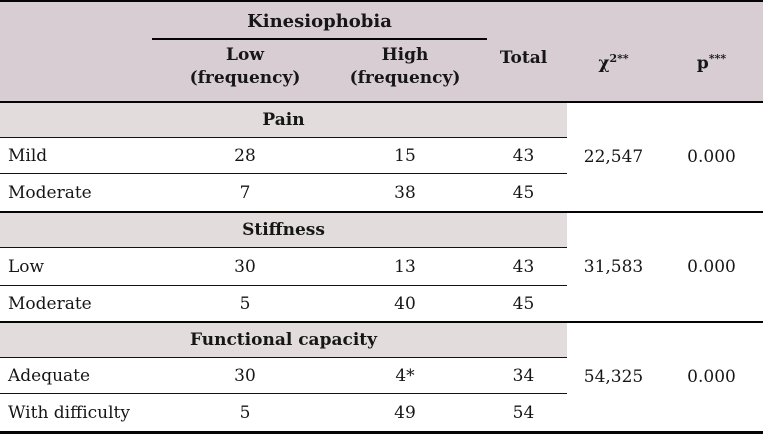 This screenshot has height=440, width=763. I want to click on cell-high-frequency: 40, so click(405, 303).